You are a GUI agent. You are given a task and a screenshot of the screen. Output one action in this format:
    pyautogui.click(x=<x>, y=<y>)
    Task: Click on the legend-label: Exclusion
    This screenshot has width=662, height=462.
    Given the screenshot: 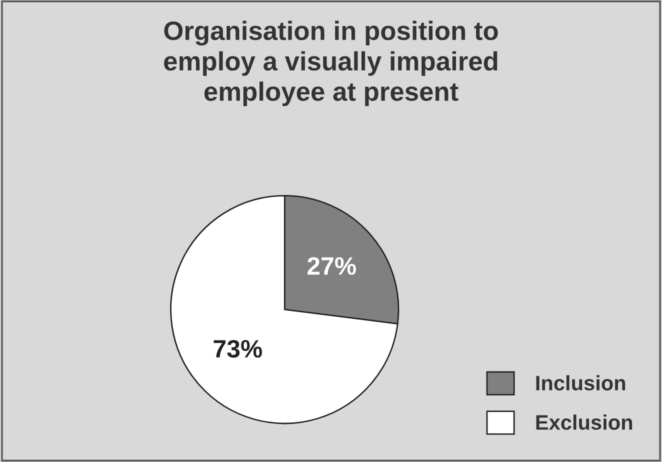 What is the action you would take?
    pyautogui.click(x=584, y=422)
    